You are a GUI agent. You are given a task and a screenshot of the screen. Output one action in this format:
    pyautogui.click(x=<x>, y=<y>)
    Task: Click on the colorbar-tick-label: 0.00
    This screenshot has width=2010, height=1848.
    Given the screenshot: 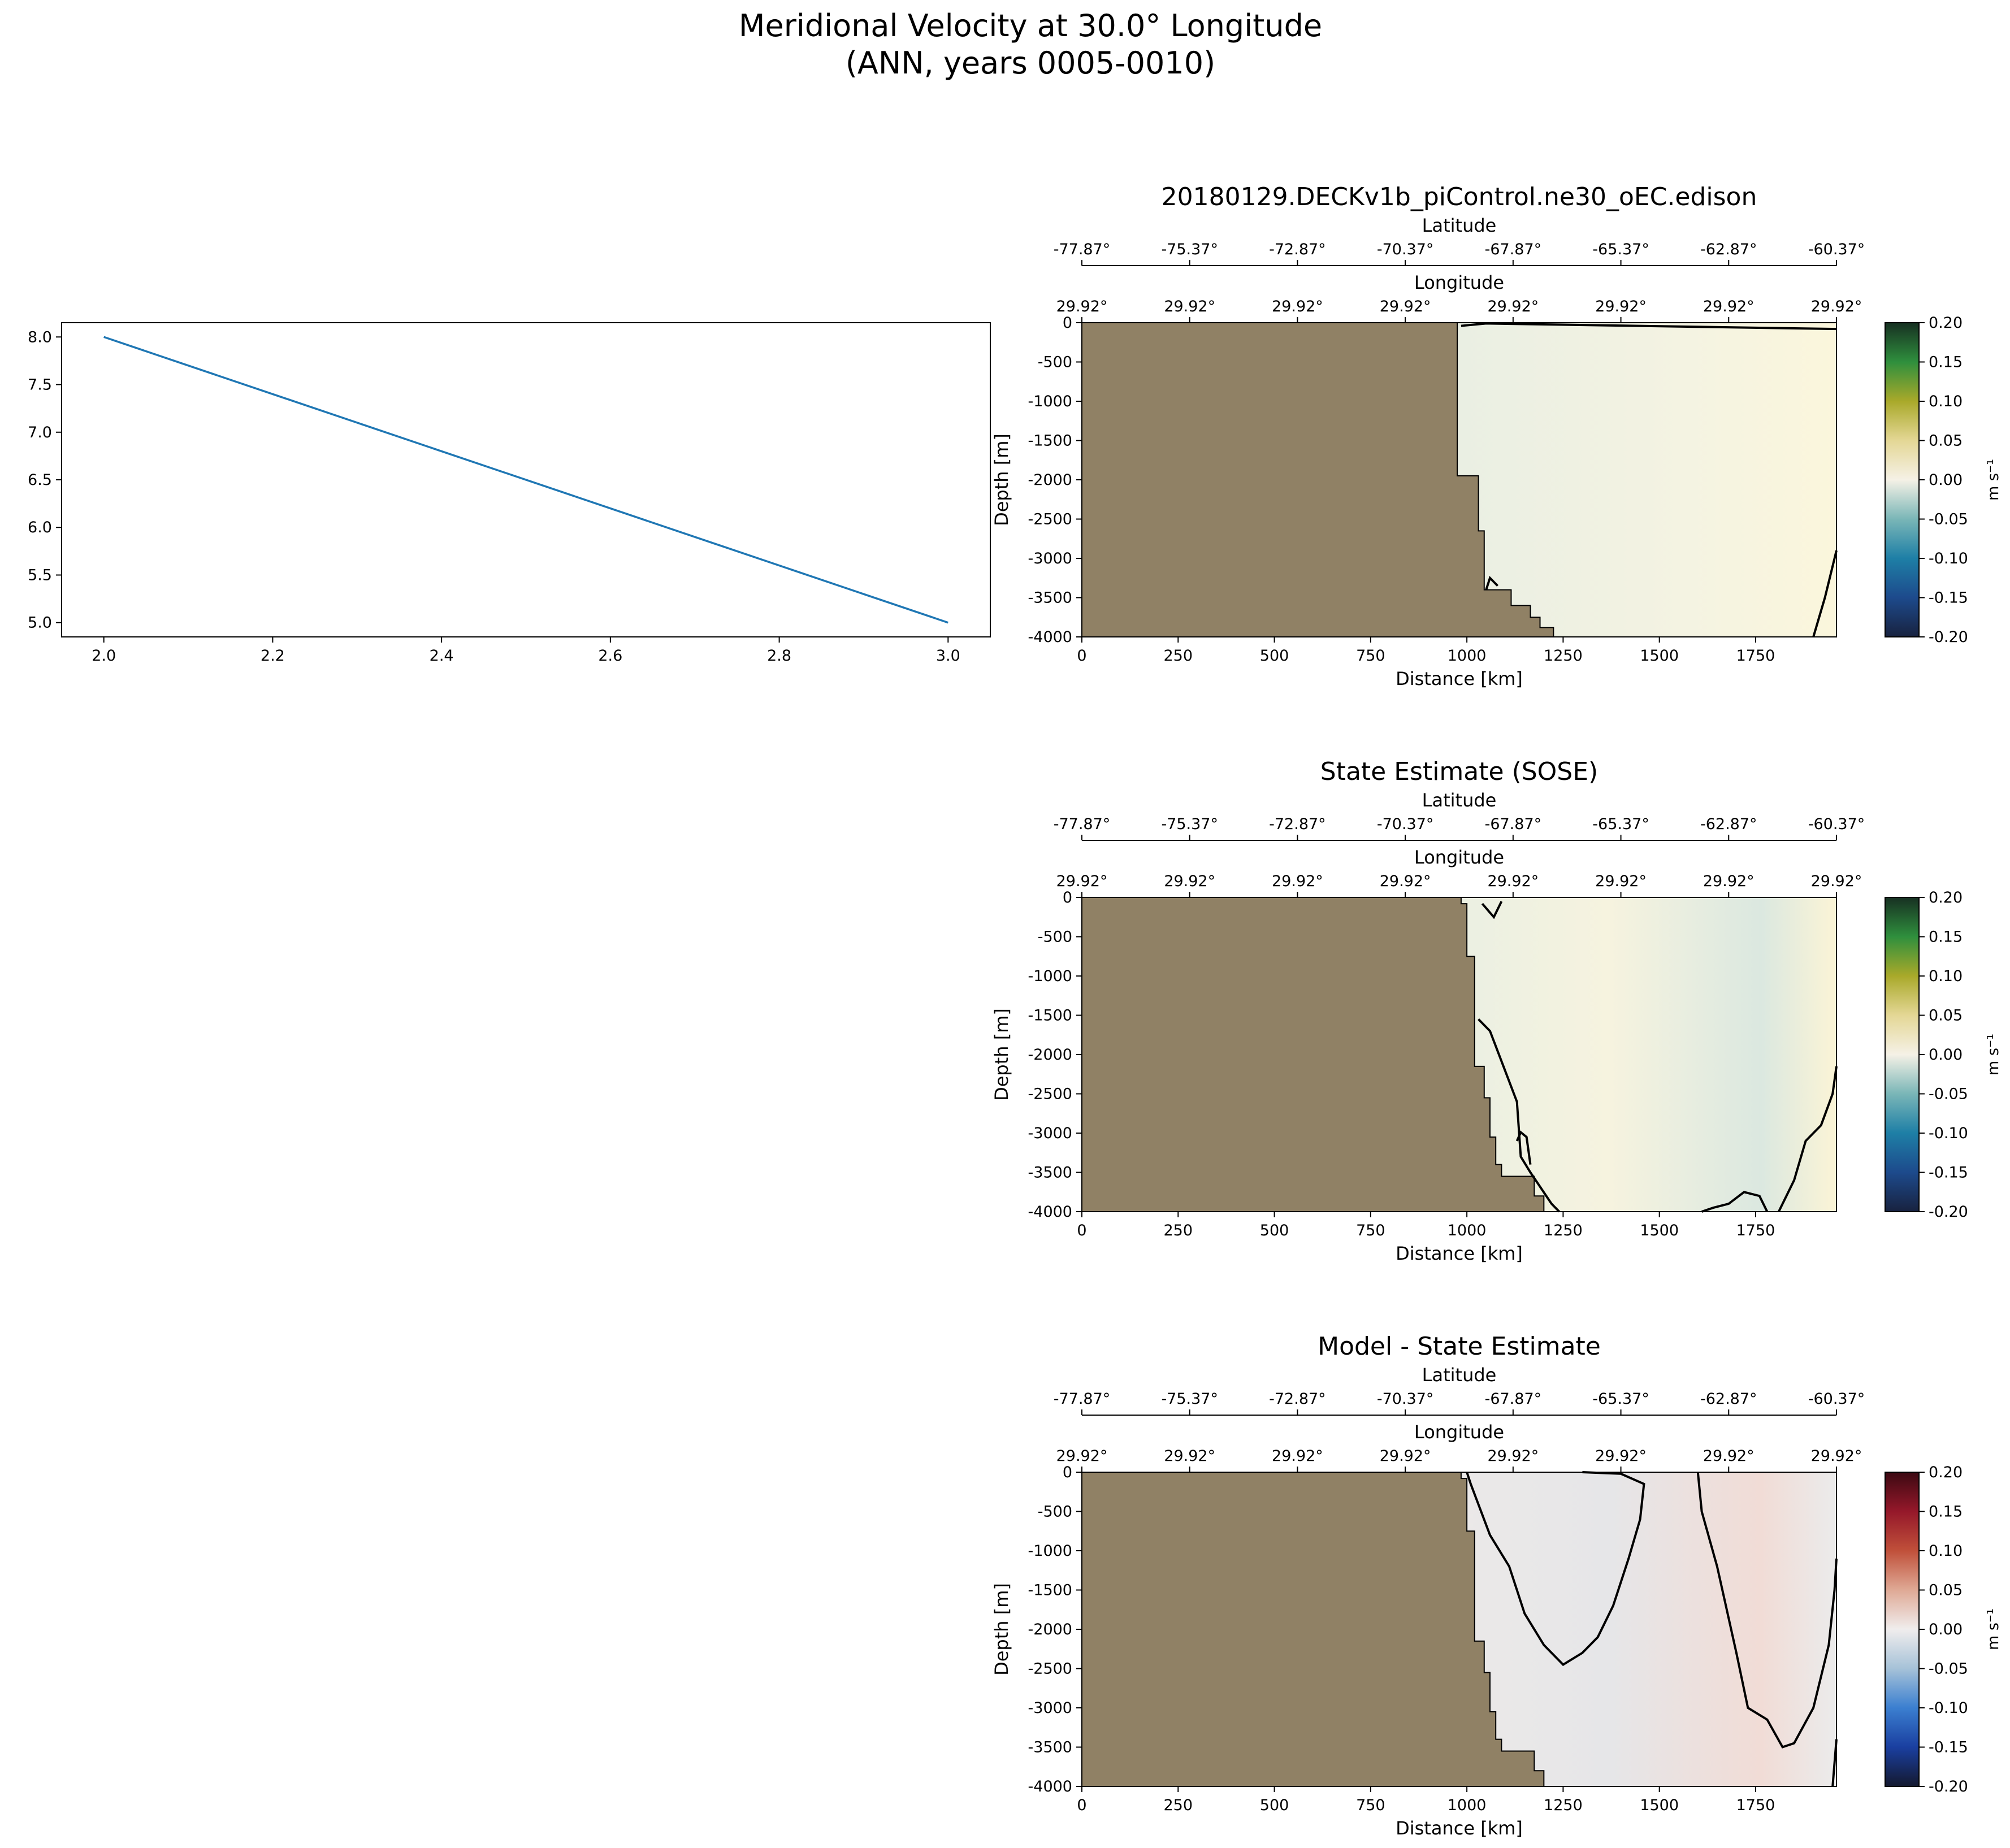 What is the action you would take?
    pyautogui.click(x=1946, y=1630)
    